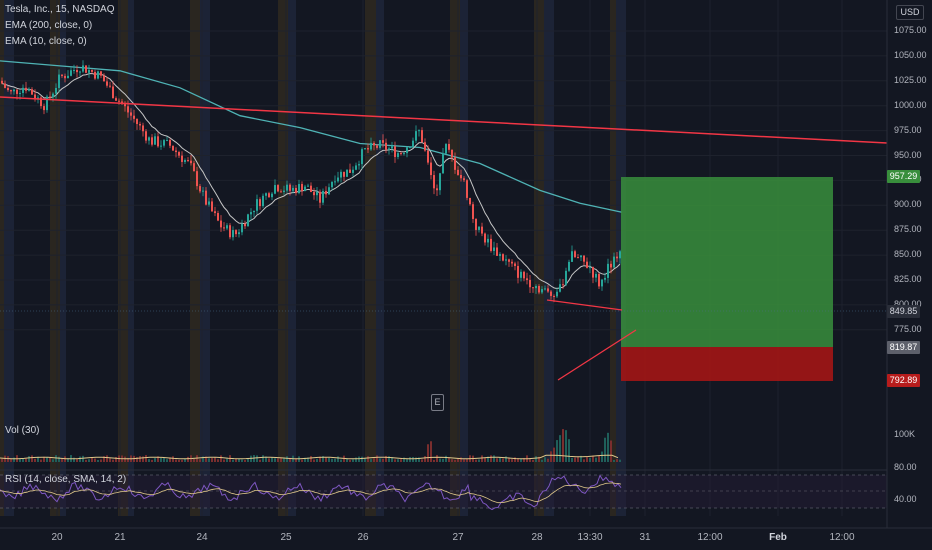  What do you see at coordinates (120, 537) in the screenshot?
I see `time-axis-label: 21` at bounding box center [120, 537].